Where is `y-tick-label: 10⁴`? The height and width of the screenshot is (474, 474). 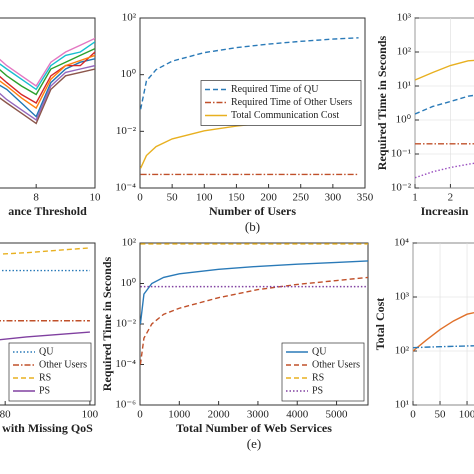
y-tick-label: 10⁴ is located at coordinates (401, 243).